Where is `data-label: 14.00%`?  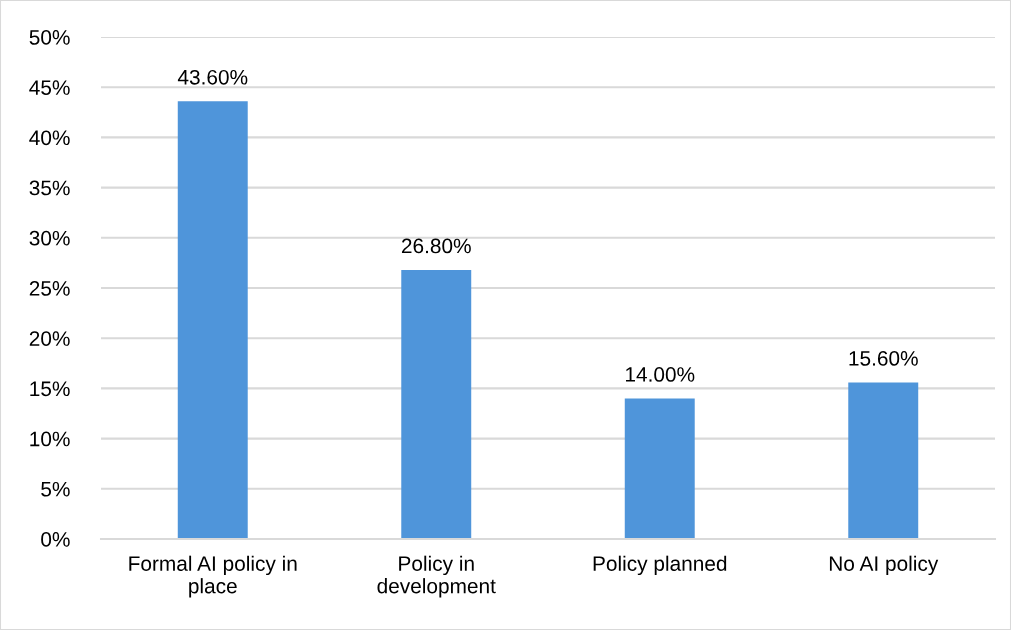 data-label: 14.00% is located at coordinates (660, 374).